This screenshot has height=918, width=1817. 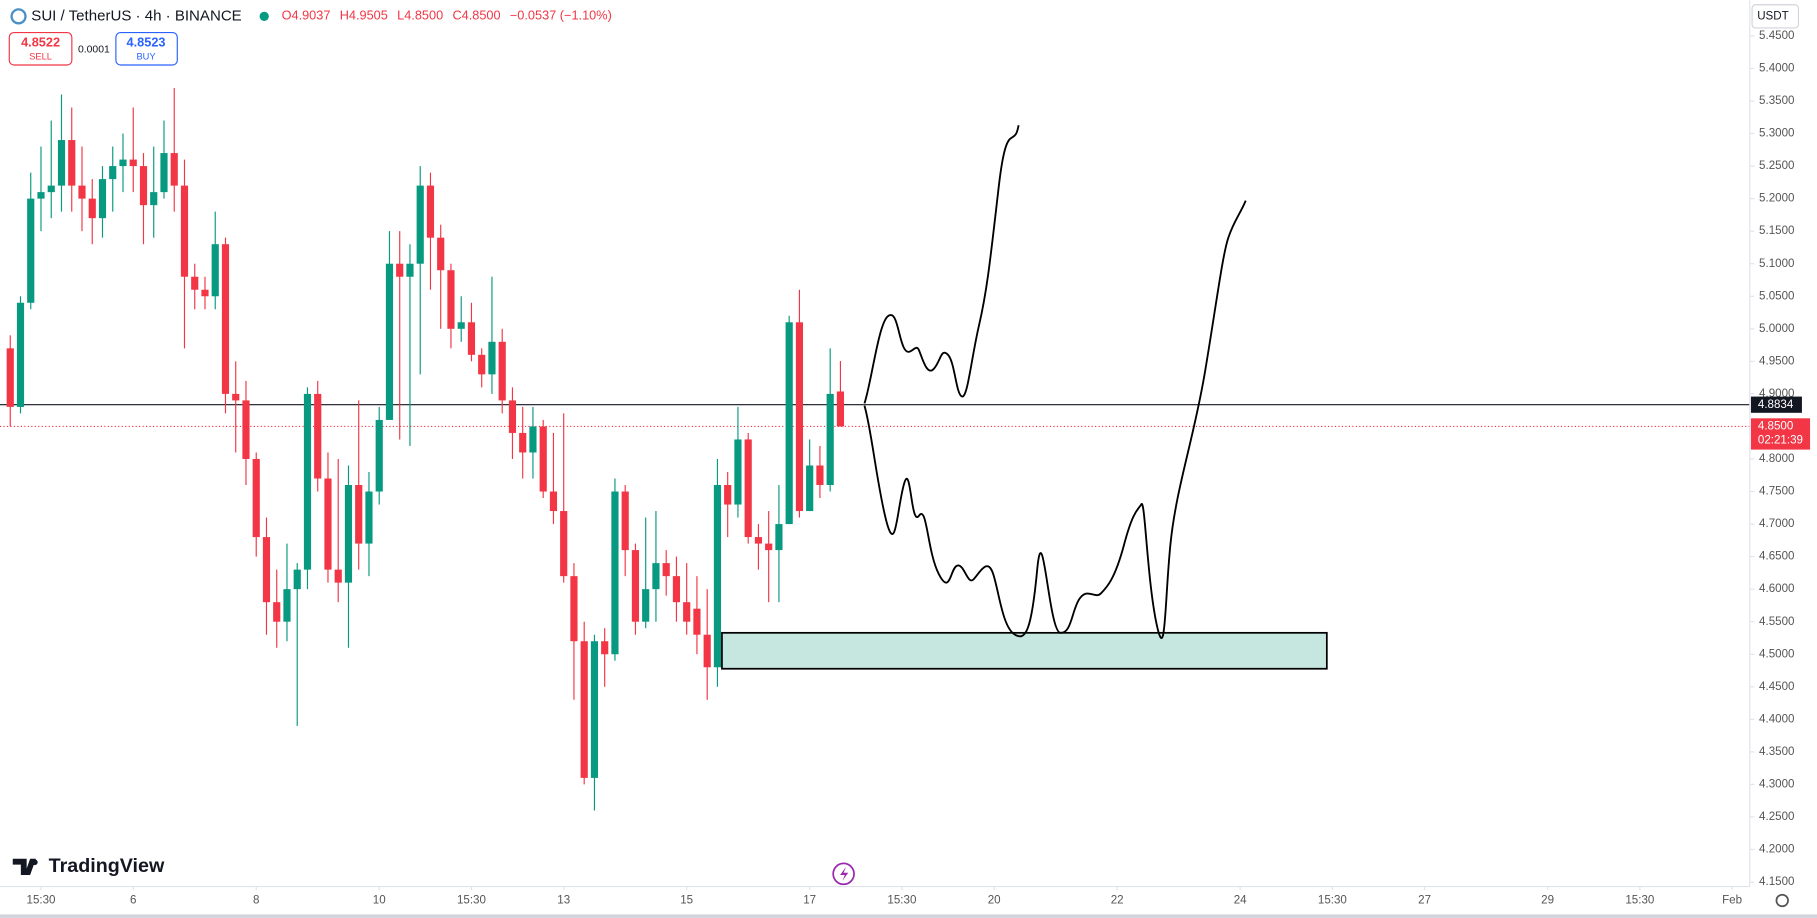 What do you see at coordinates (908, 916) in the screenshot?
I see `bottom-border` at bounding box center [908, 916].